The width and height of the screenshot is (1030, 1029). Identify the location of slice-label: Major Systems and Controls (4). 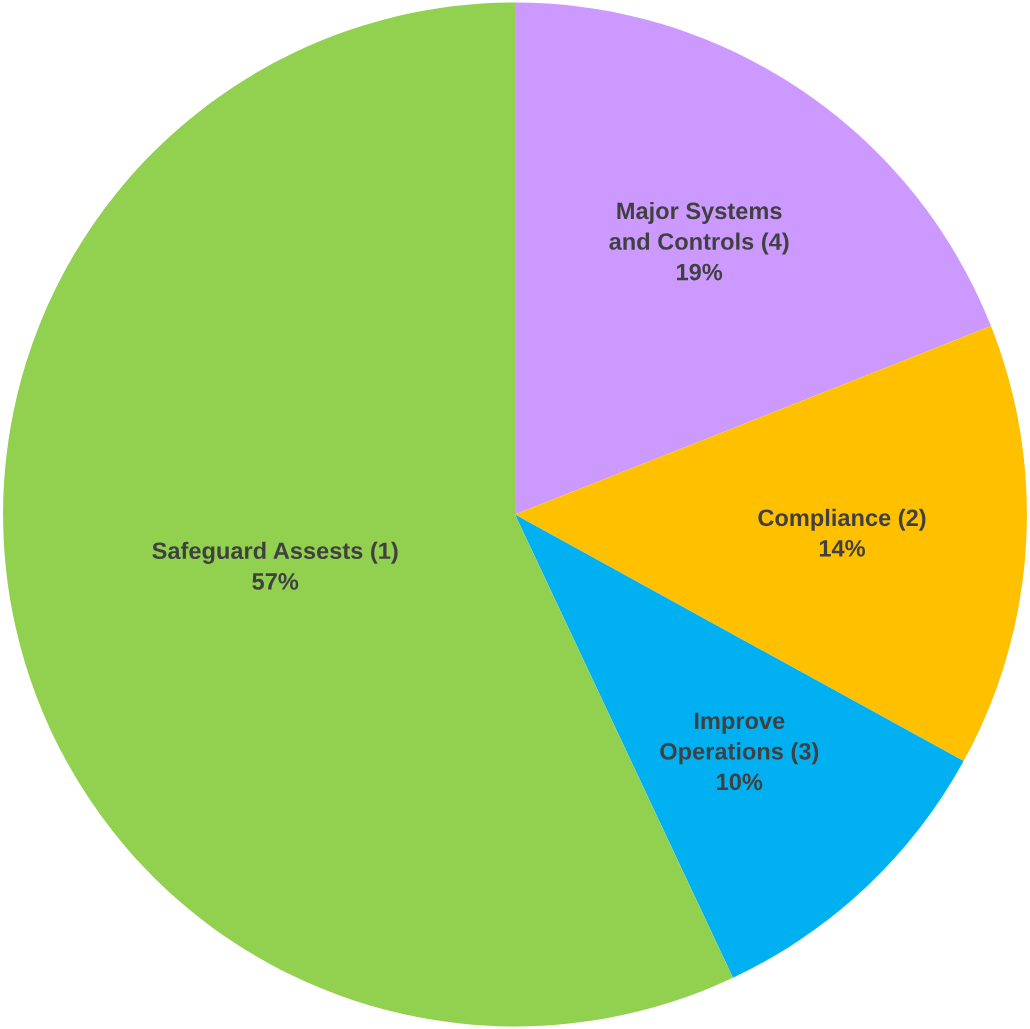
(699, 228).